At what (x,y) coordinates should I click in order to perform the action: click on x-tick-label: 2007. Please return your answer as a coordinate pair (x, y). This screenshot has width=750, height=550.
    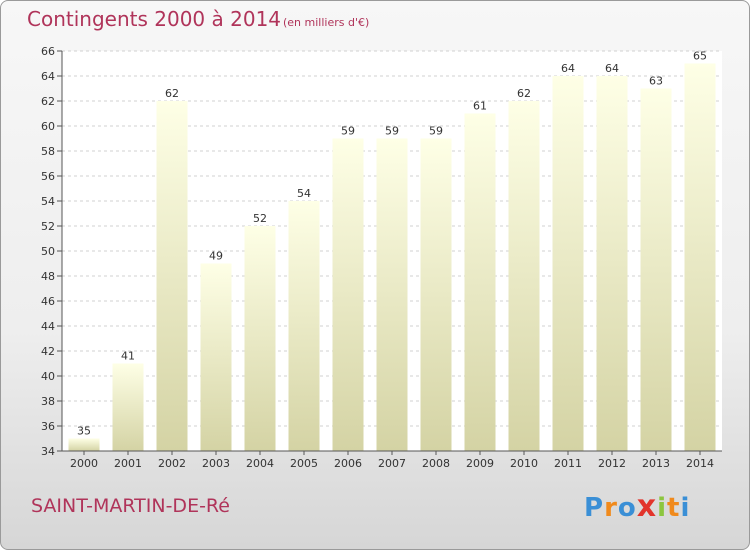
    Looking at the image, I should click on (392, 463).